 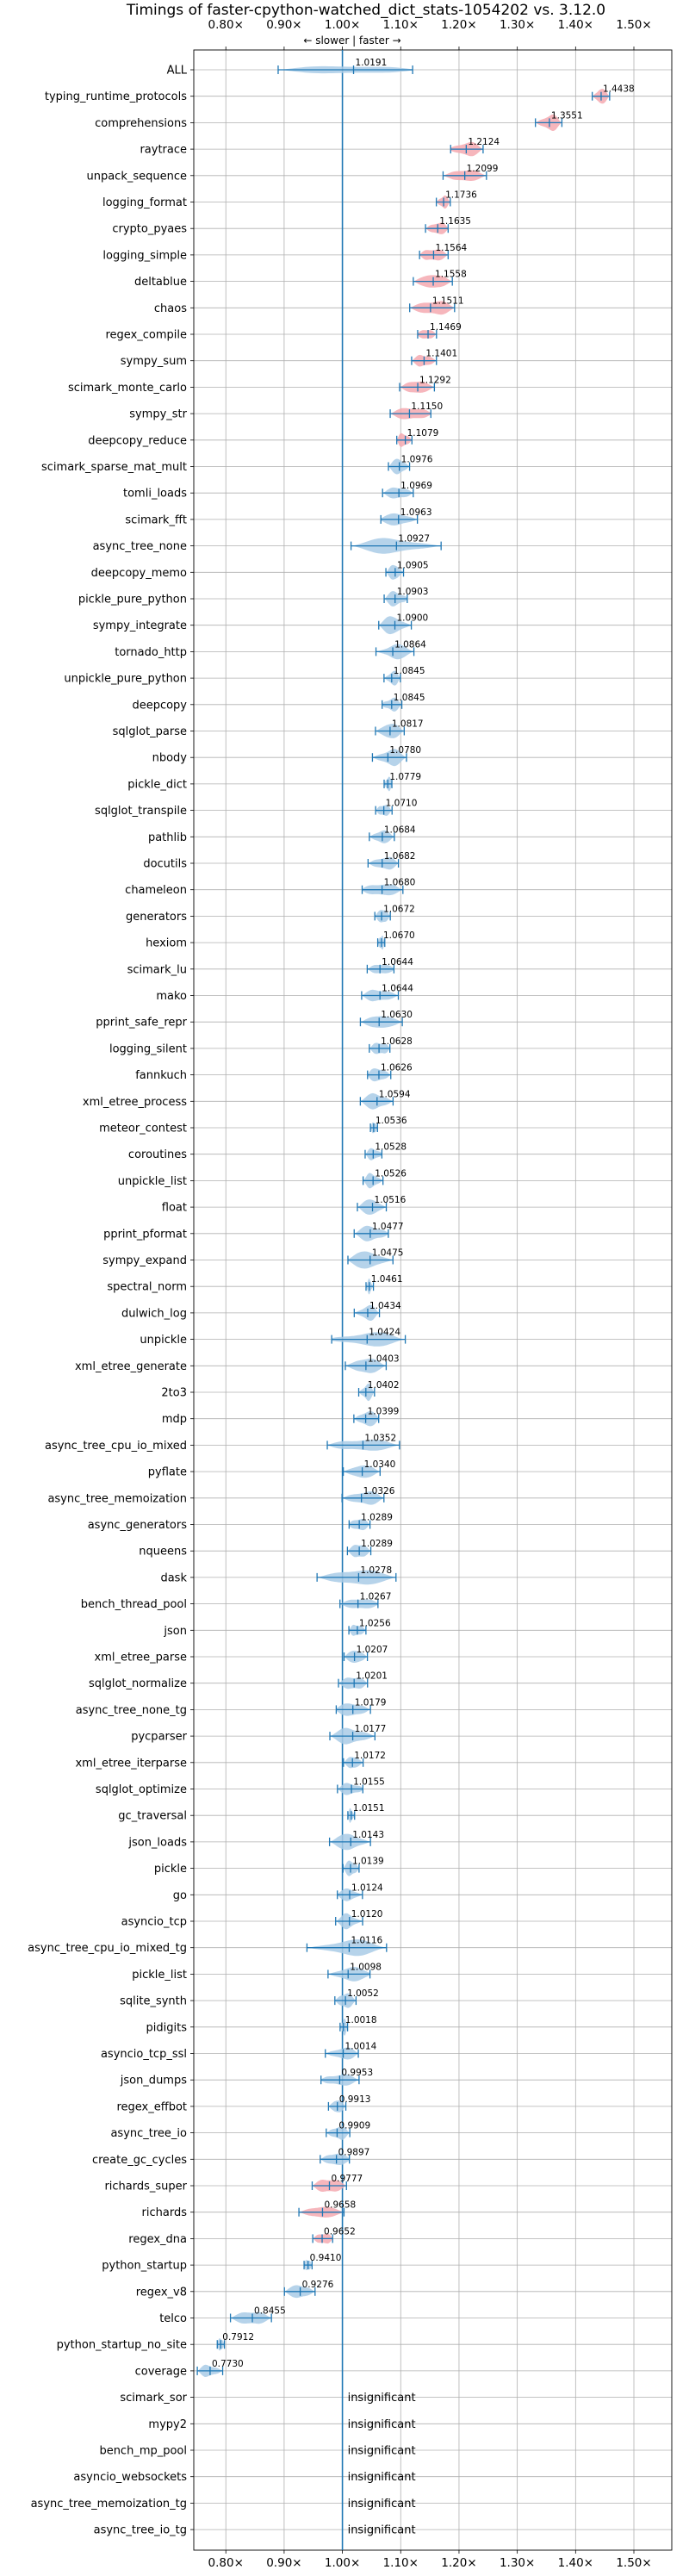 I want to click on value-label: 1.0256, so click(x=375, y=1623).